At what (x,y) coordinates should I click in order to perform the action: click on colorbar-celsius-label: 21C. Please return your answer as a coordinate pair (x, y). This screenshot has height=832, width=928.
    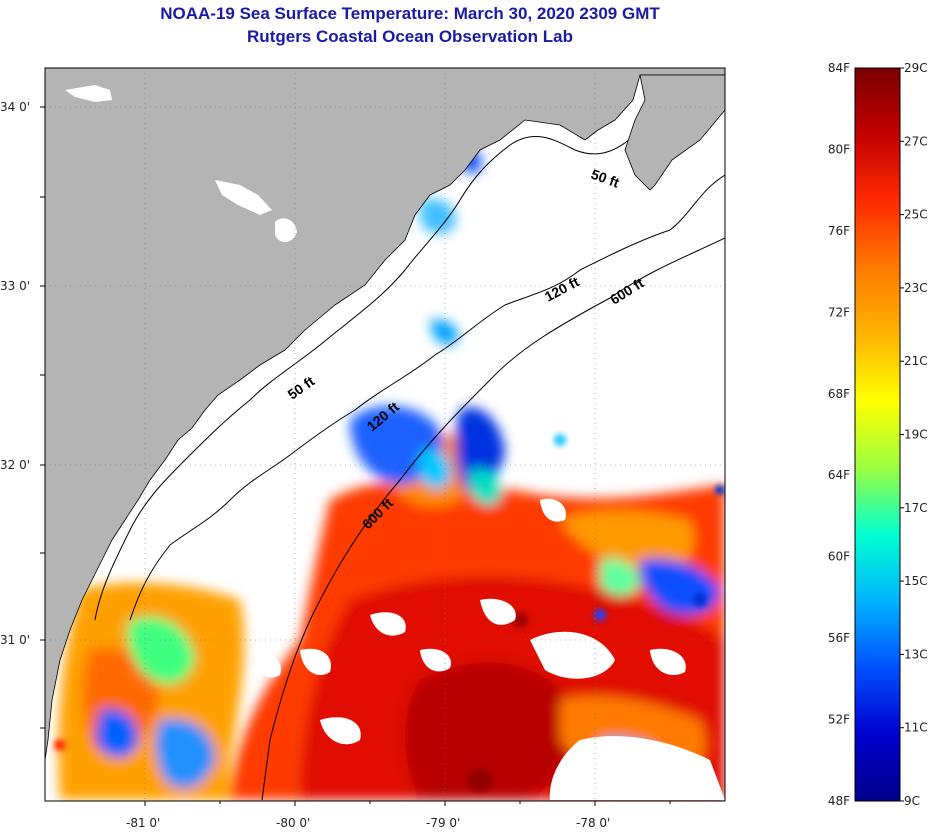
    Looking at the image, I should click on (916, 361).